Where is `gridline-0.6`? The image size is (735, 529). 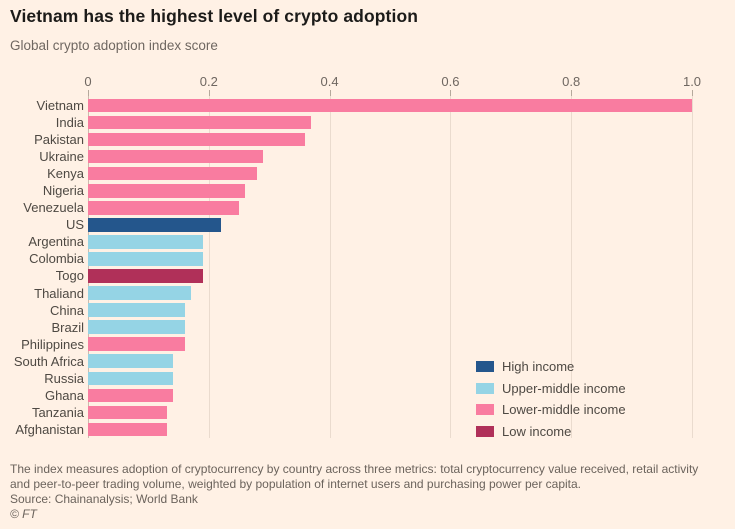
gridline-0.6 is located at coordinates (451, 264).